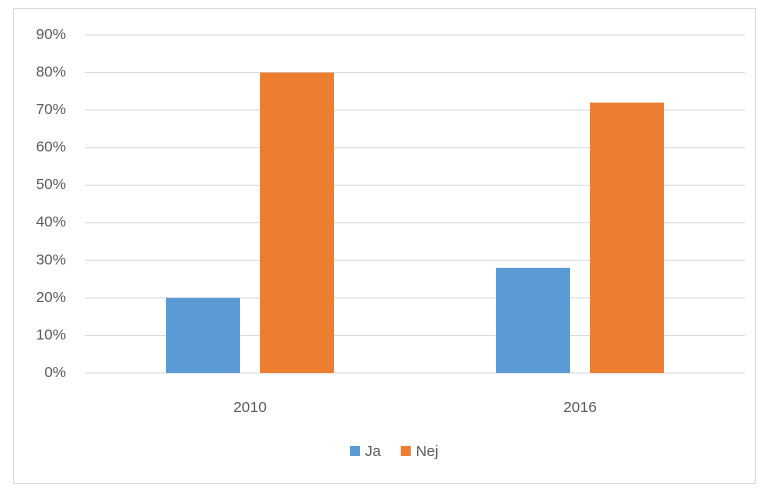  I want to click on x-tick-label: 2010, so click(249, 407).